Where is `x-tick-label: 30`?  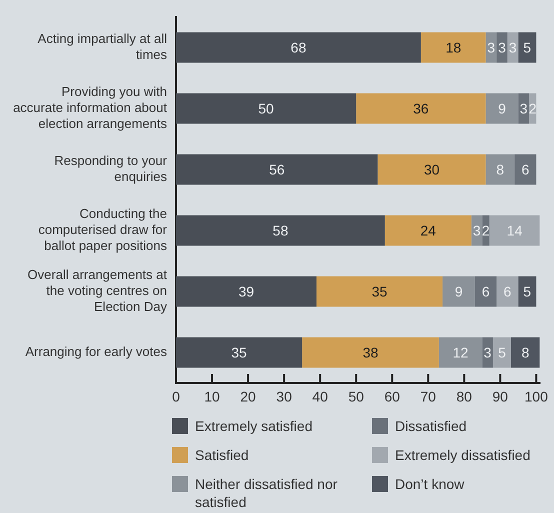 x-tick-label: 30 is located at coordinates (284, 396).